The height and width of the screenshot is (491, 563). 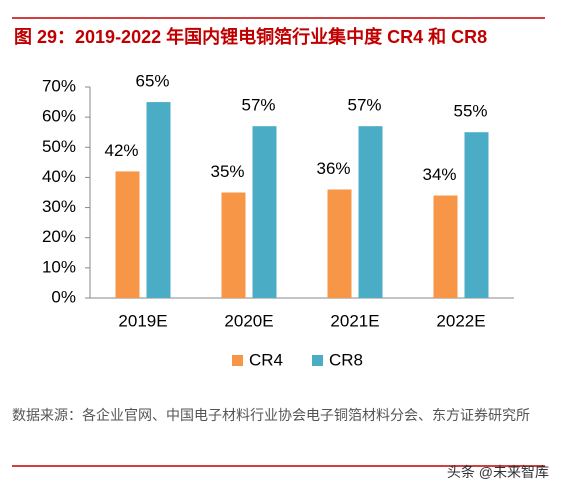 I want to click on x-tick-label: 2019E, so click(x=142, y=320).